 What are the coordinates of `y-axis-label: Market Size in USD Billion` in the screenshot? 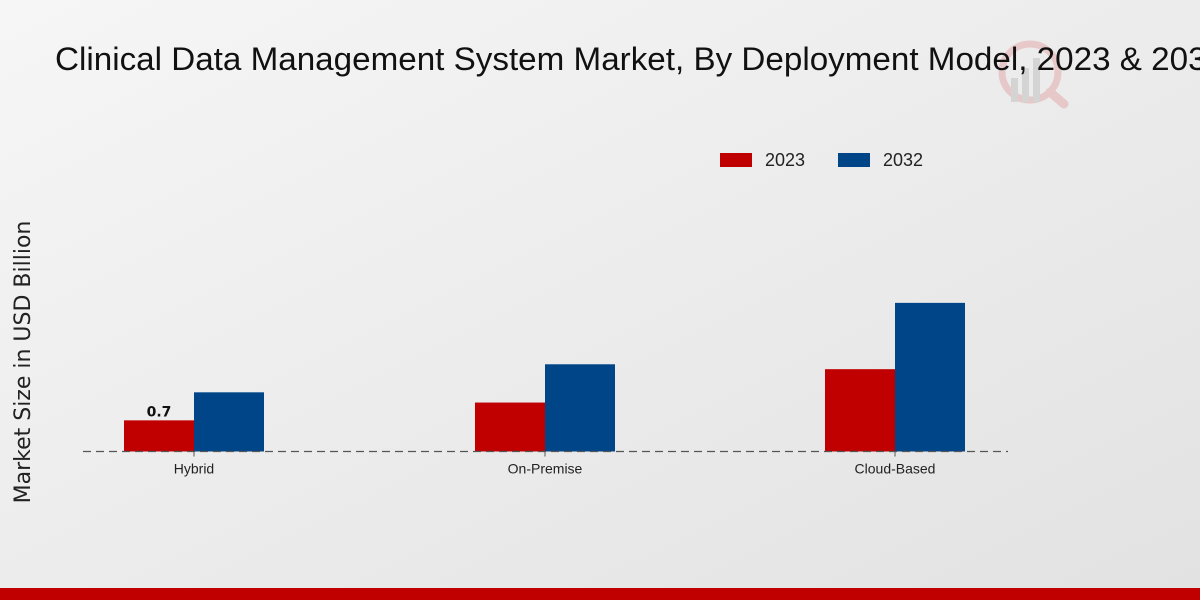 It's located at (23, 362).